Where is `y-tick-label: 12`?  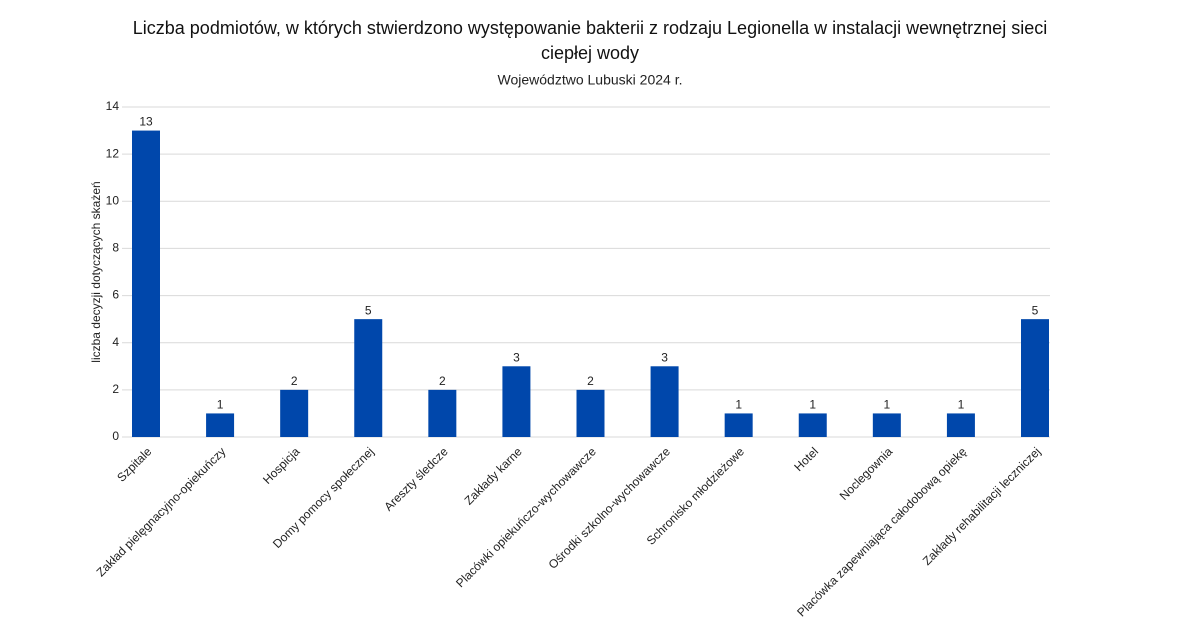 y-tick-label: 12 is located at coordinates (113, 153).